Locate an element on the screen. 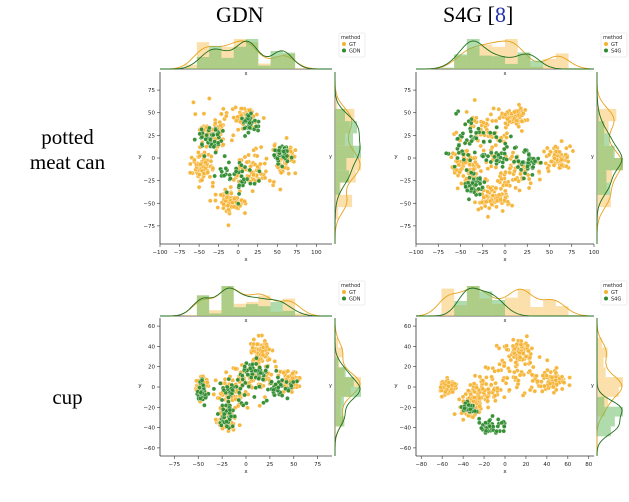  citation-link: 8 is located at coordinates (500, 14).